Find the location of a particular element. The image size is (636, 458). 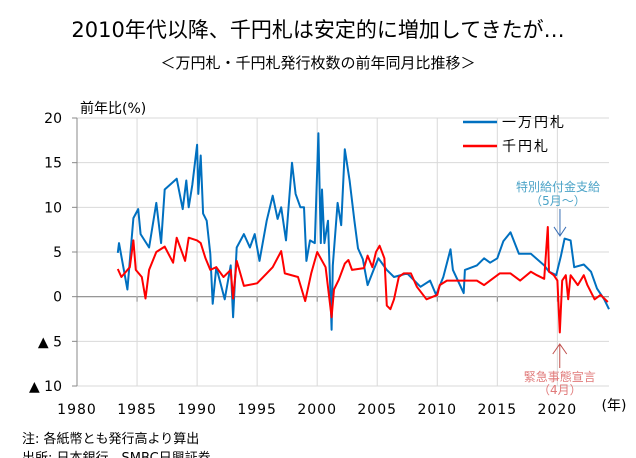

x-axis-label: (年) is located at coordinates (614, 406).